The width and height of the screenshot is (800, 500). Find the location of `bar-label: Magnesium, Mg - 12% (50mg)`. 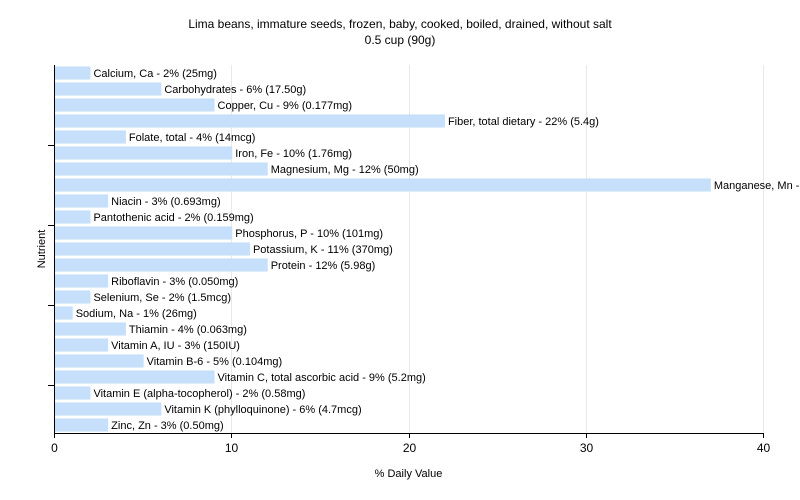

bar-label: Magnesium, Mg - 12% (50mg) is located at coordinates (345, 170).